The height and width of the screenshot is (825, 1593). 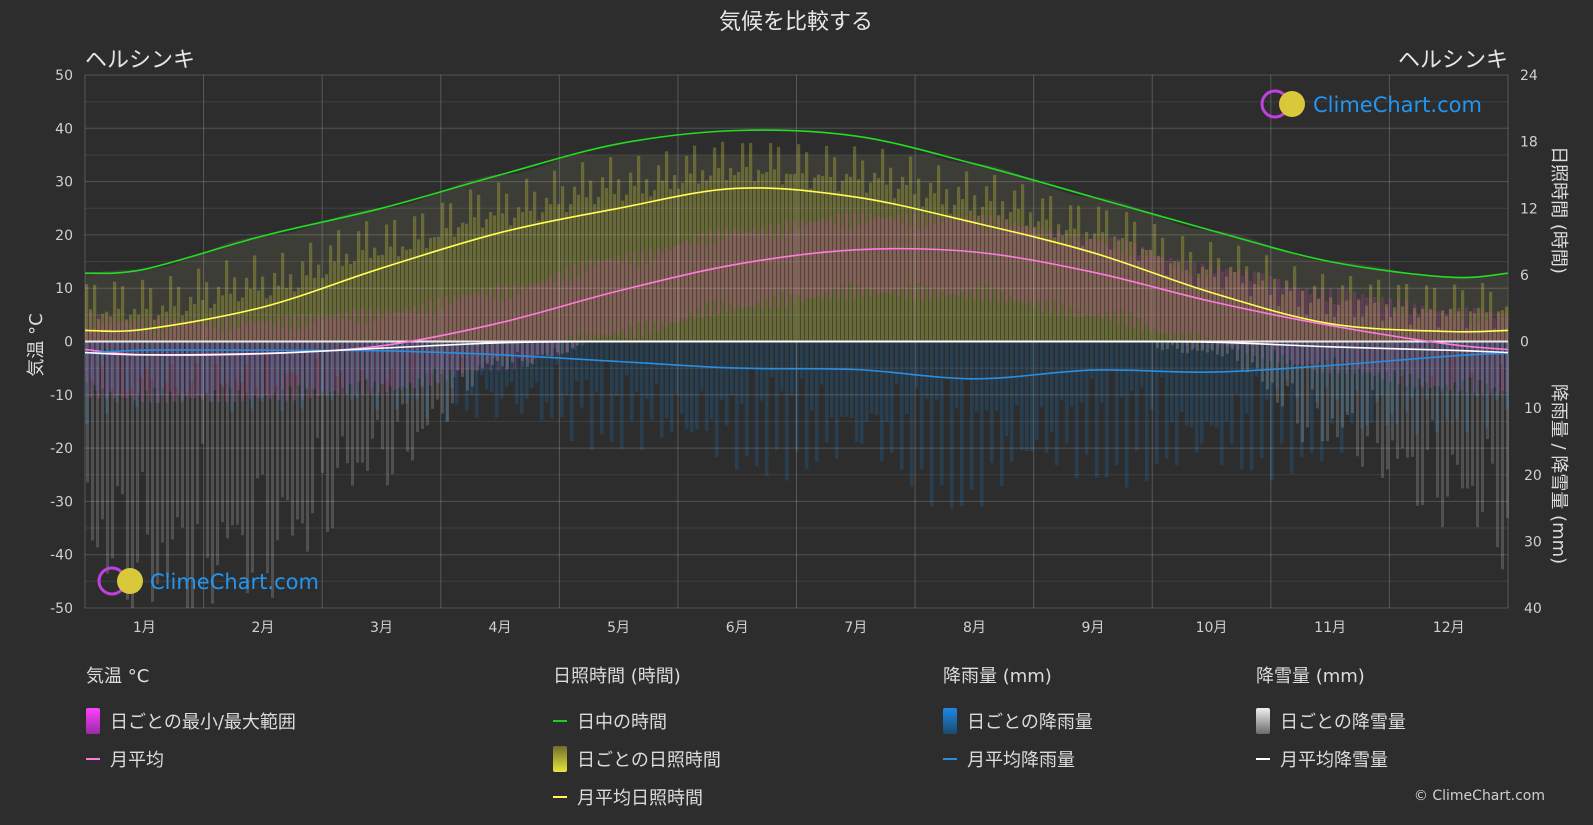 What do you see at coordinates (560, 721) in the screenshot?
I see `daylight-swatch` at bounding box center [560, 721].